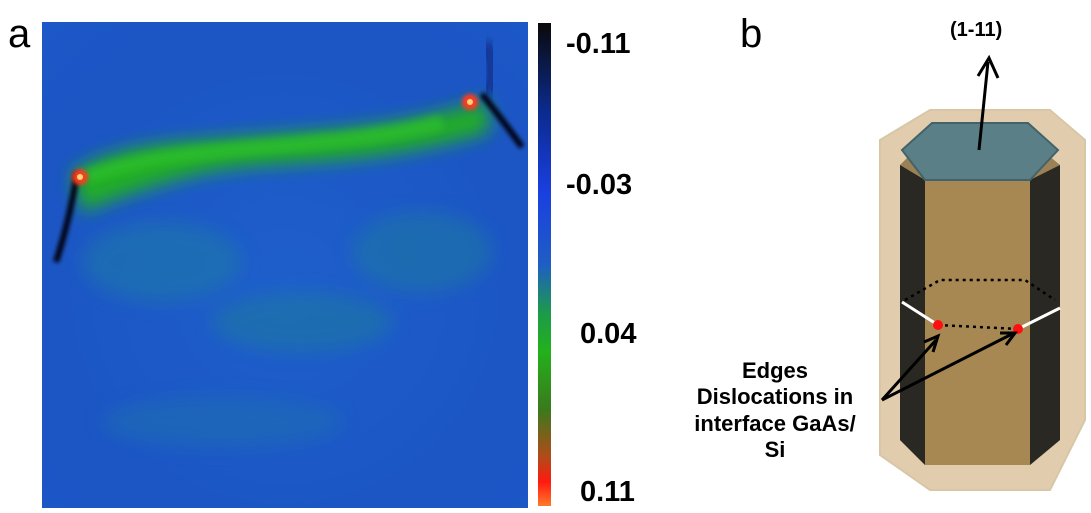 This screenshot has width=1091, height=513. Describe the element at coordinates (281, 156) in the screenshot. I see `strain-band` at that location.